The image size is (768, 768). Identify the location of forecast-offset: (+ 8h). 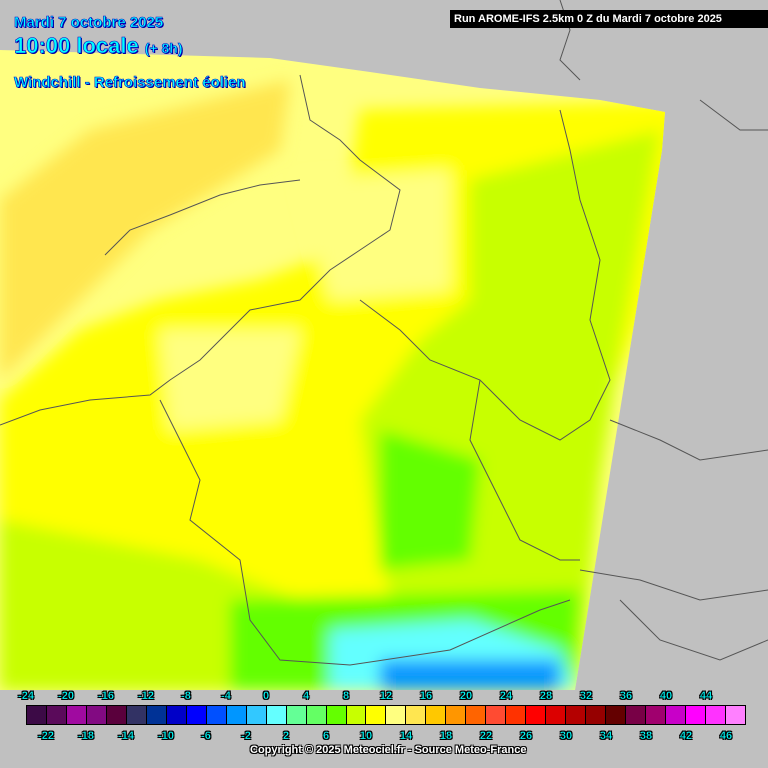
(163, 48).